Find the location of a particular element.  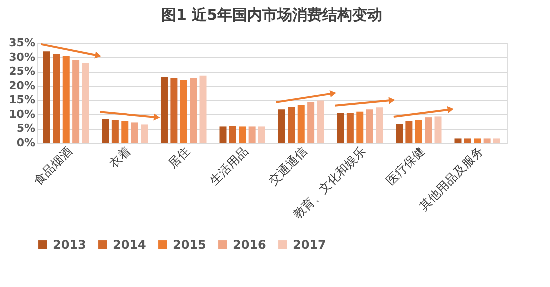

x-tick-label: 交通通信 is located at coordinates (288, 166).